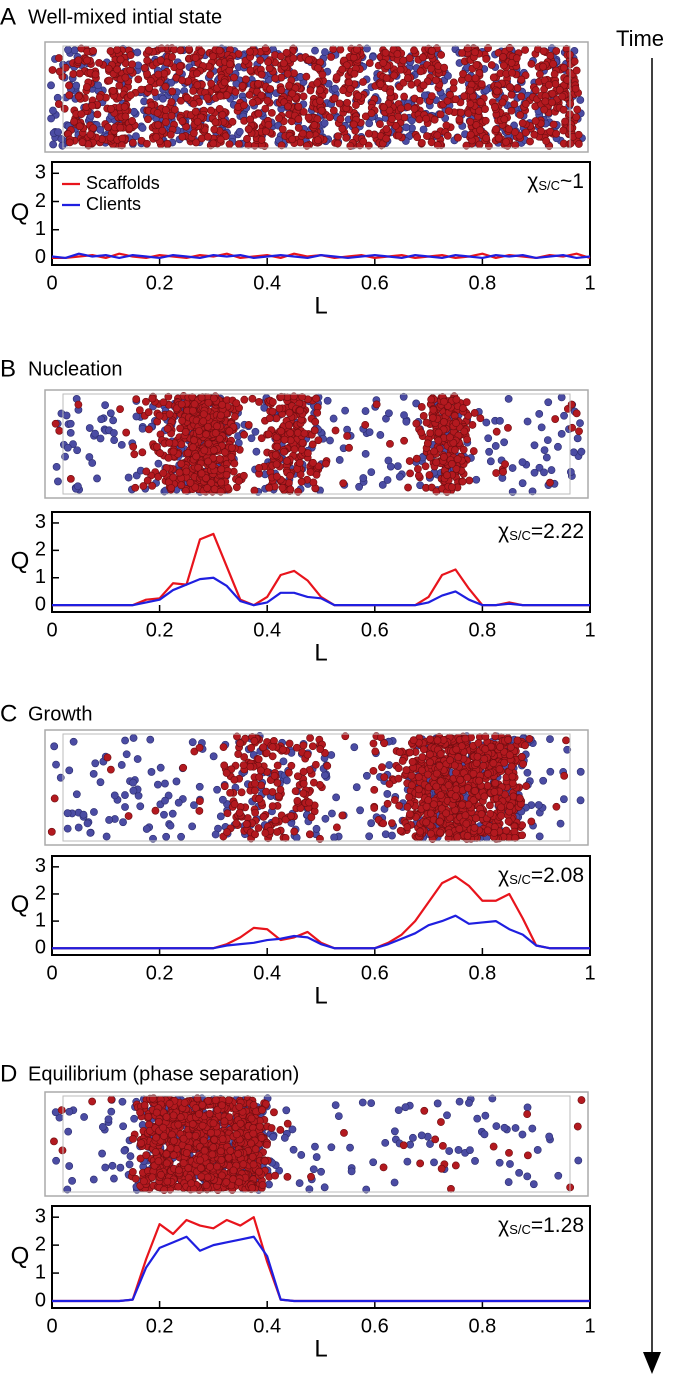 The width and height of the screenshot is (681, 1376). I want to click on y-axis-label: Q, so click(20, 904).